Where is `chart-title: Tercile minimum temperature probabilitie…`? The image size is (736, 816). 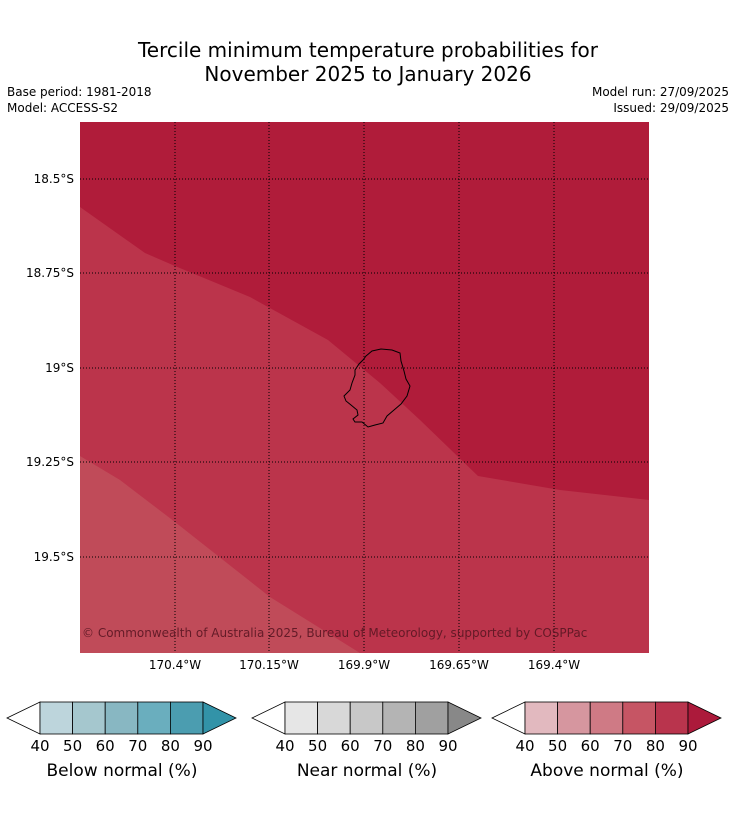 chart-title: Tercile minimum temperature probabilitie… is located at coordinates (368, 62).